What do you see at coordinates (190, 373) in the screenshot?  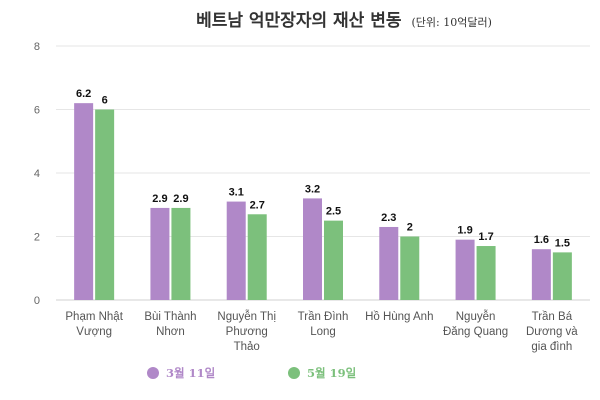 I see `legend-label: 3월 11일` at bounding box center [190, 373].